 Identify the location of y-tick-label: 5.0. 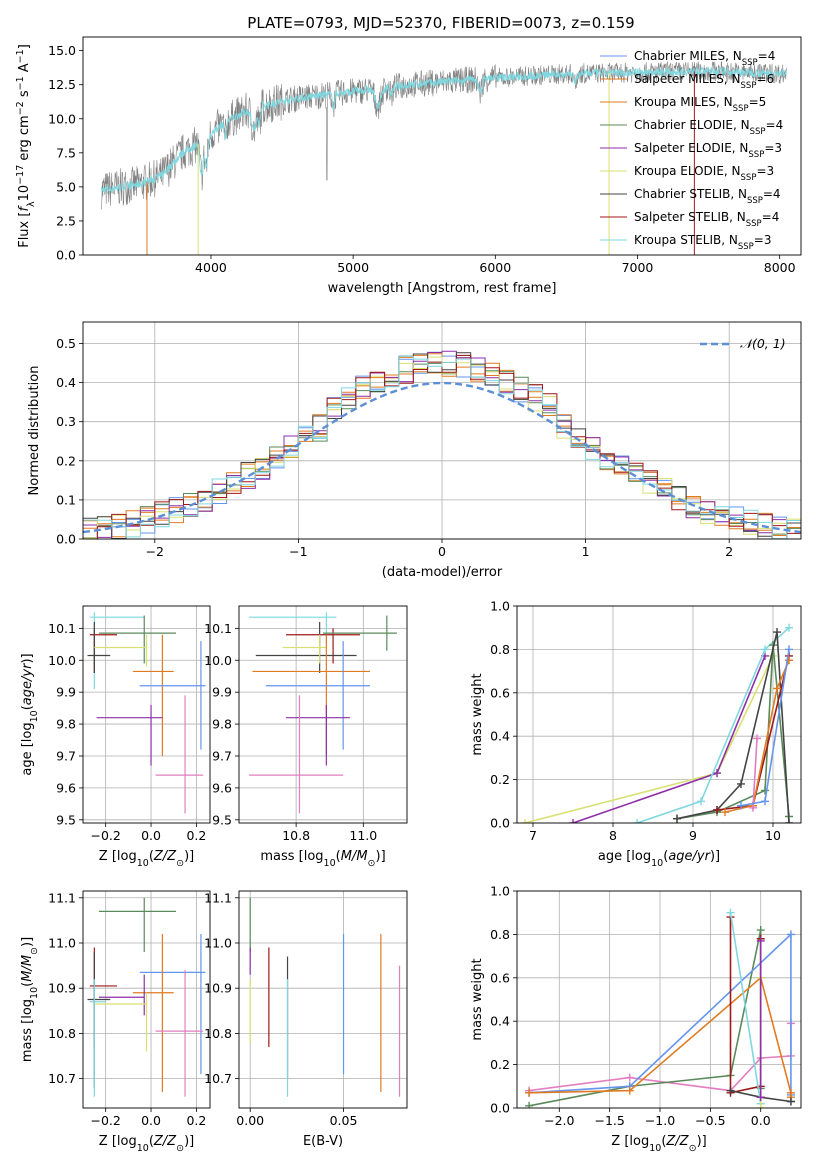
(66, 186).